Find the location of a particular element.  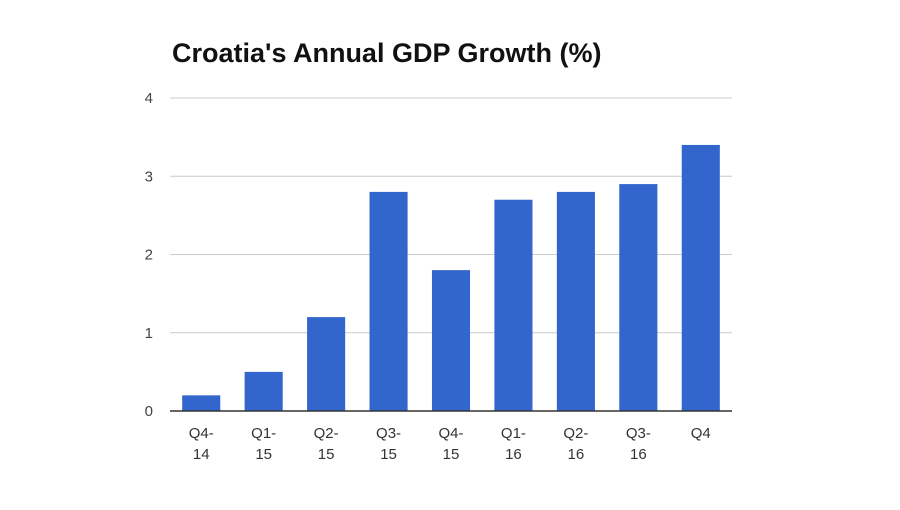

chart-title: Croatia's Annual GDP Growth (%) is located at coordinates (387, 53).